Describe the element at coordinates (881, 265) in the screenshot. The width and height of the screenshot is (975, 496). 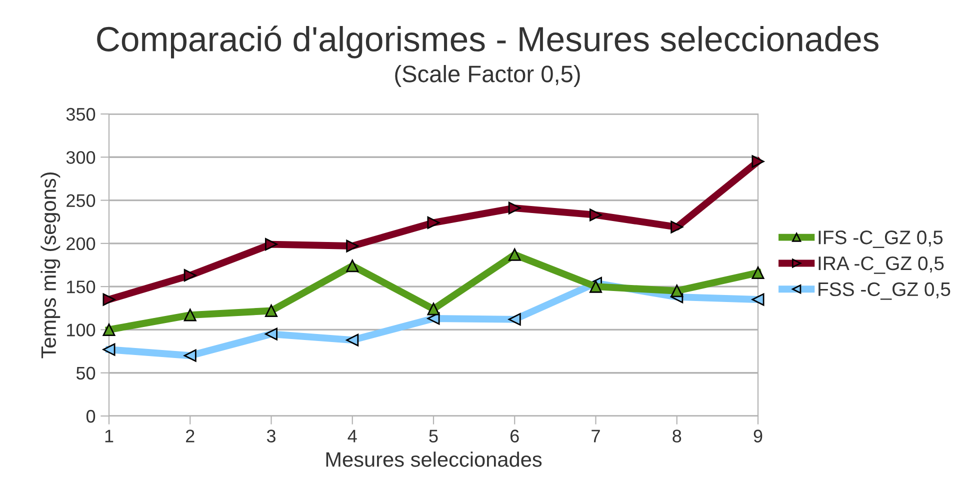
I see `legend-label: IRA -C_GZ 0,5` at that location.